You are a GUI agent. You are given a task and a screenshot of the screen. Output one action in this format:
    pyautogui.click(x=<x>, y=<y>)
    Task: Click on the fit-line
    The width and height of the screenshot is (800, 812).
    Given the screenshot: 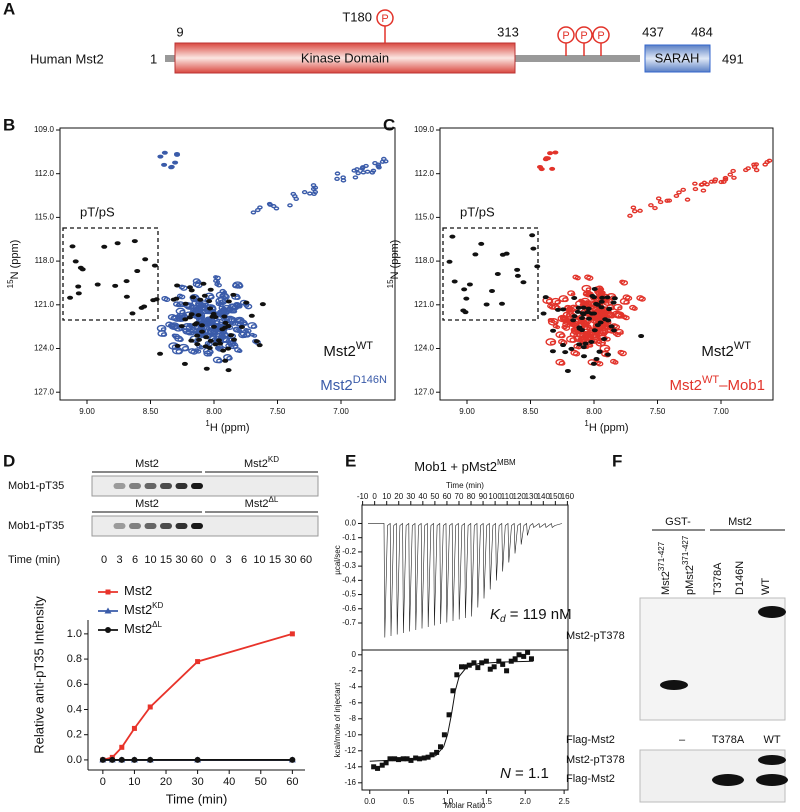 What is the action you would take?
    pyautogui.click(x=451, y=711)
    